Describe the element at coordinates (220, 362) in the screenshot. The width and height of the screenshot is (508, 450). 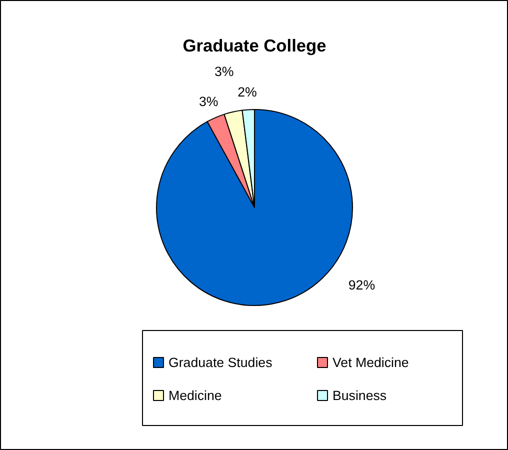
I see `legend-label: Graduate Studies` at that location.